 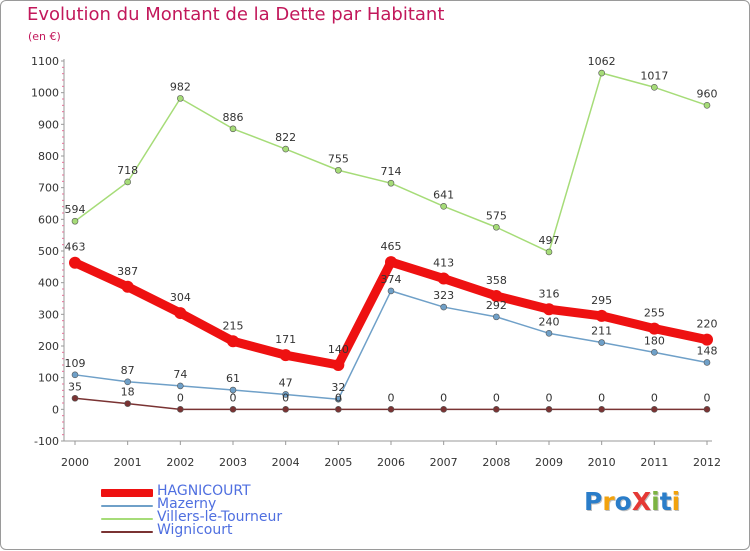 What do you see at coordinates (496, 215) in the screenshot?
I see `data-label: 575` at bounding box center [496, 215].